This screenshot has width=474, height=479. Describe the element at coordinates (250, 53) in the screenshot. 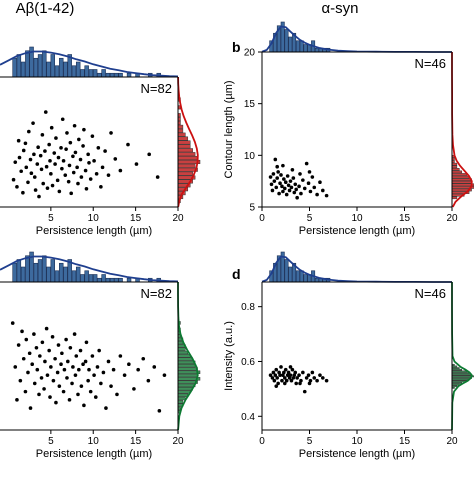

I see `y-tick-label: 20` at that location.